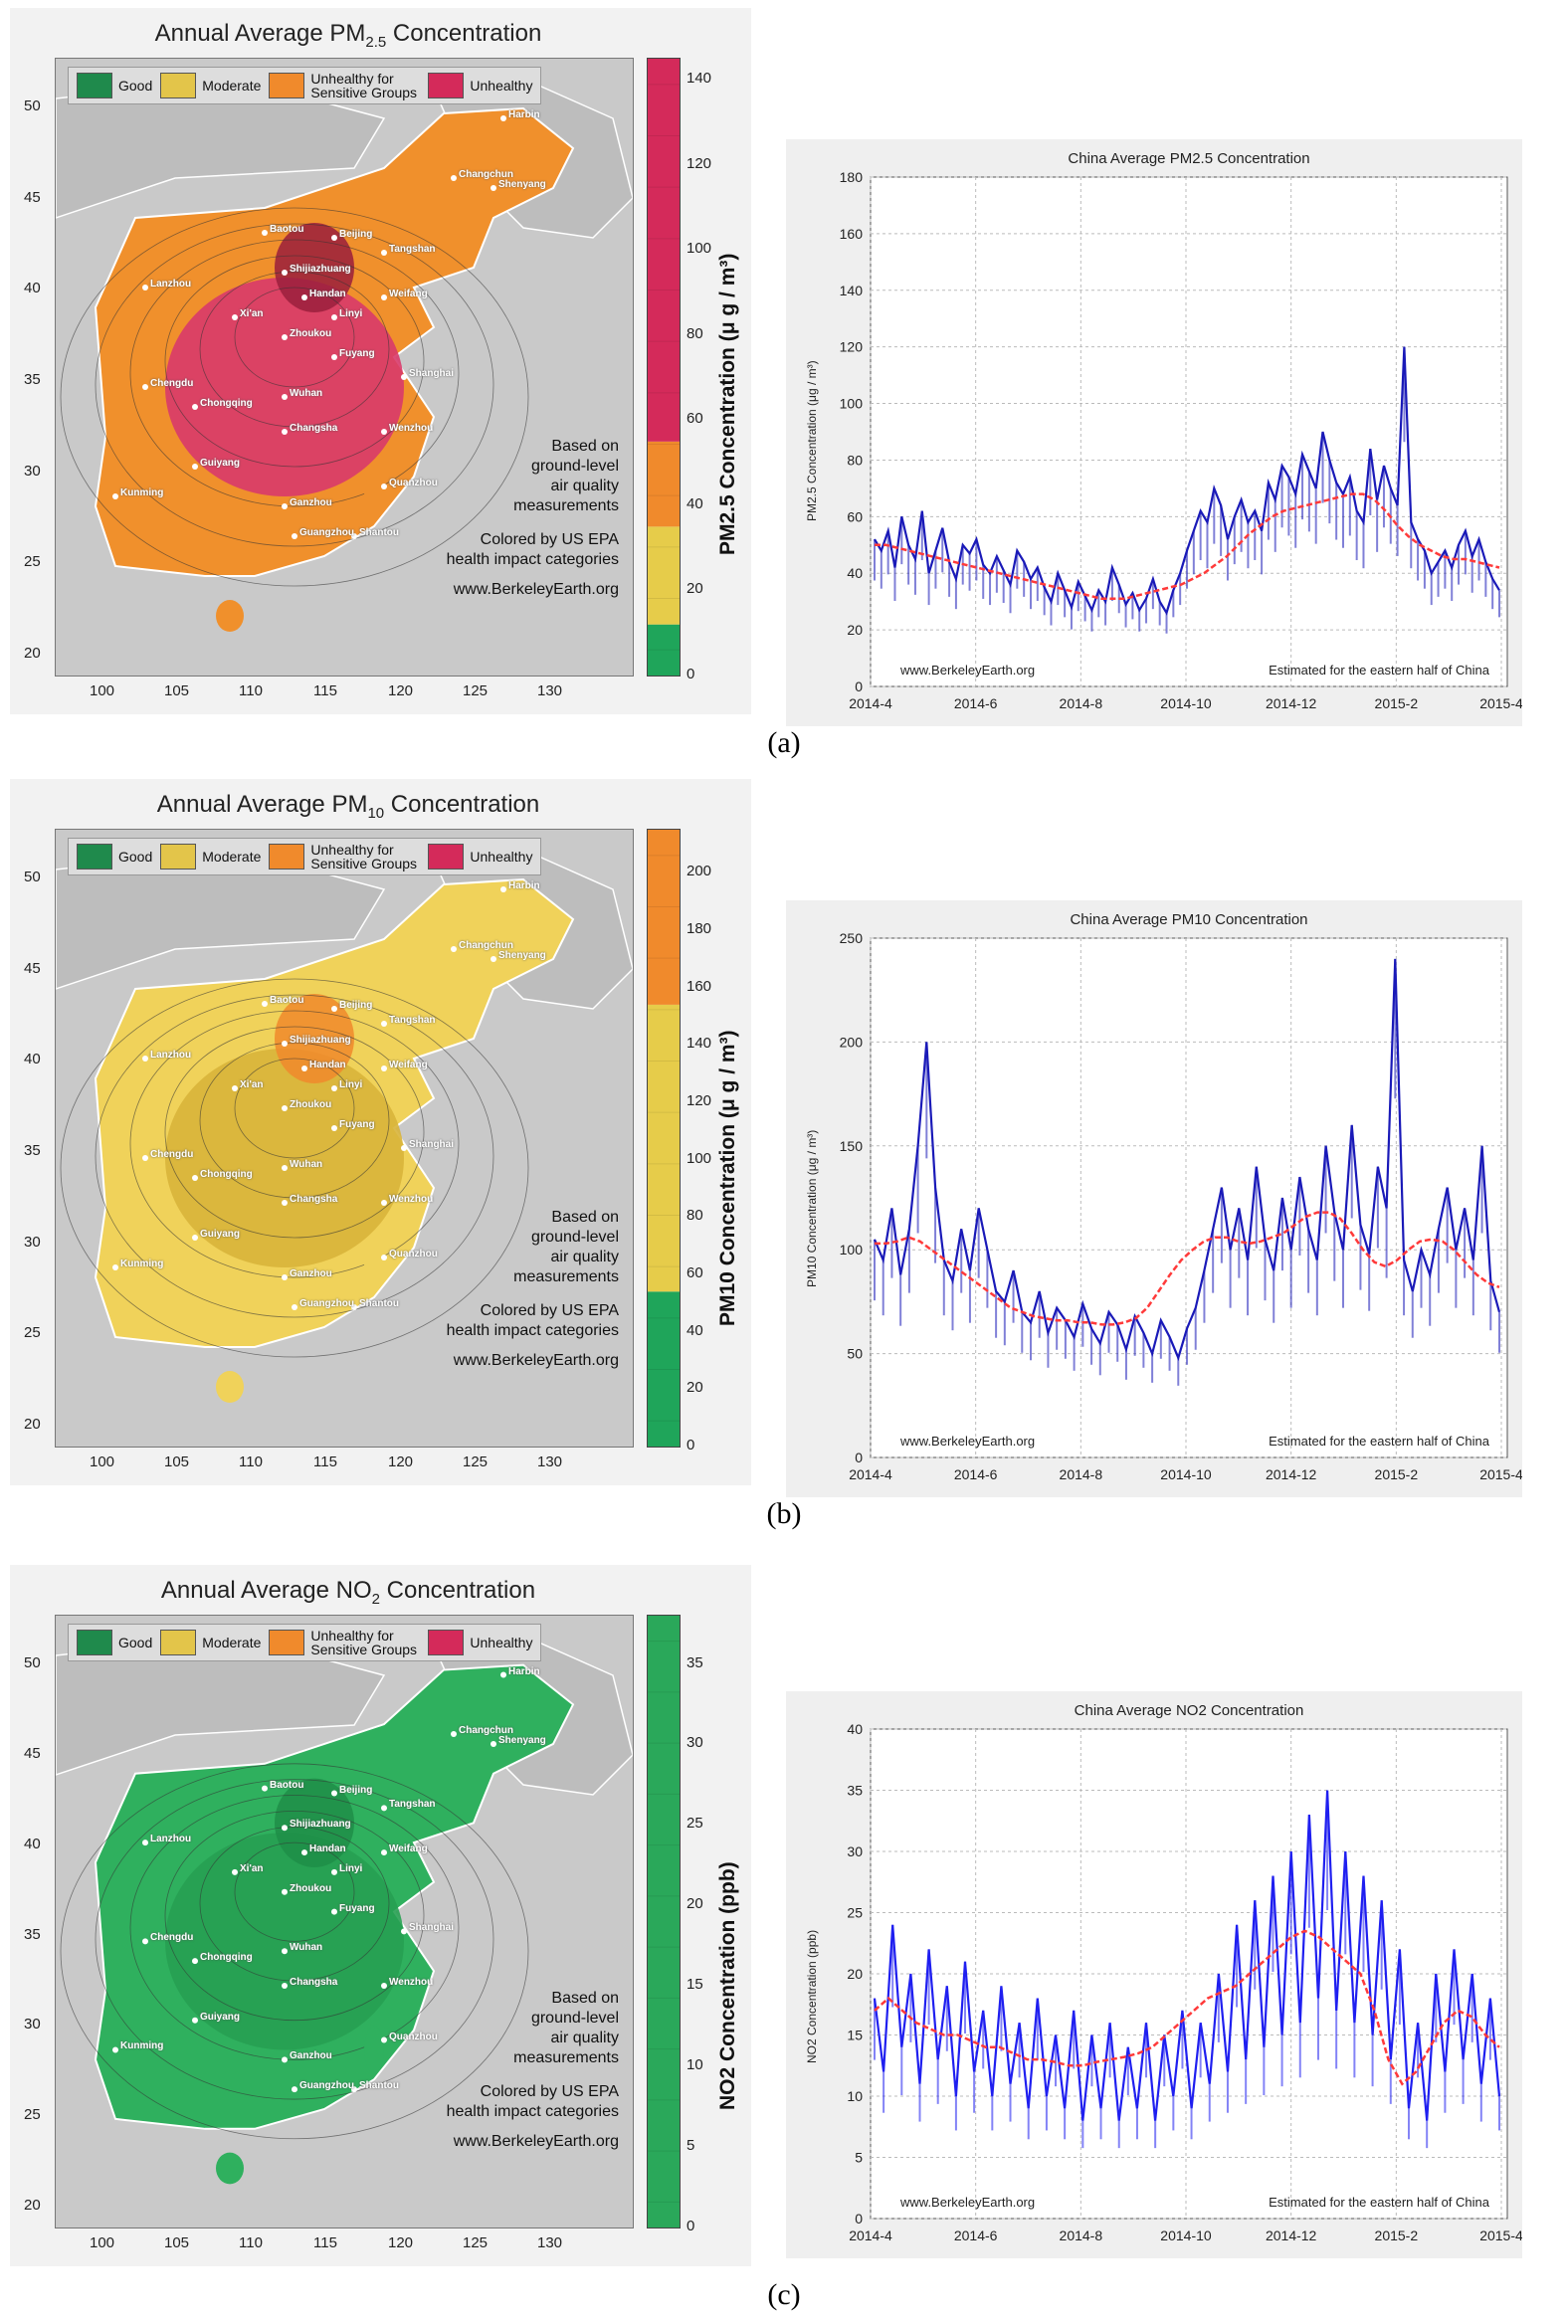  Describe the element at coordinates (967, 1441) in the screenshot. I see `chart-website: www.BerkeleyEarth.org` at that location.